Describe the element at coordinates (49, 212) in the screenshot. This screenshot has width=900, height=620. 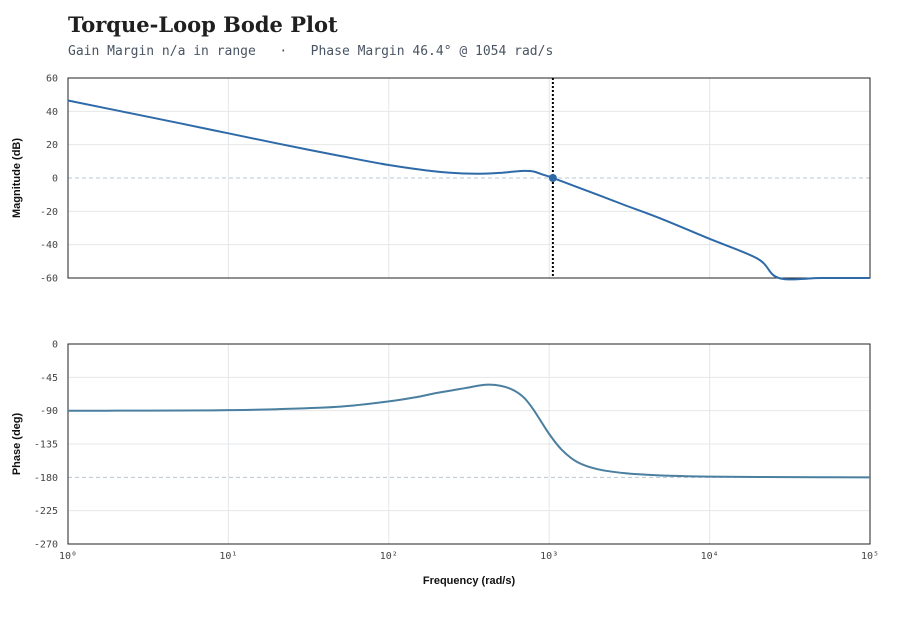
I see `magnitude-ytick-label: -20` at that location.